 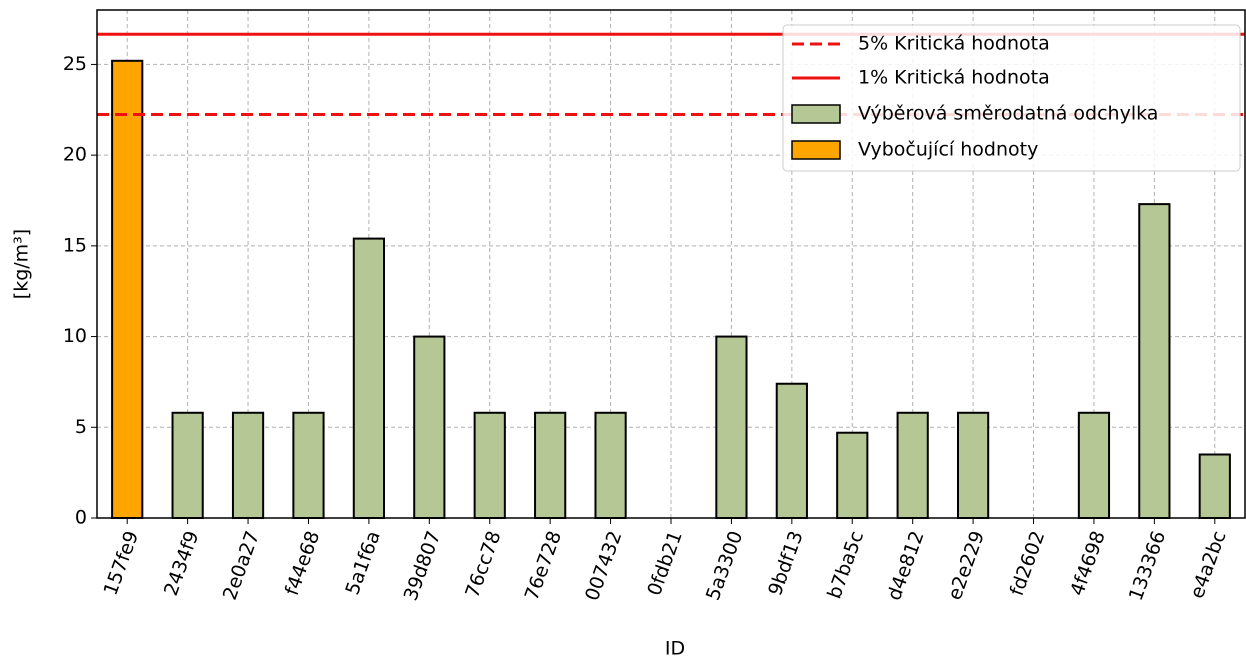 What do you see at coordinates (954, 78) in the screenshot?
I see `legend-label: 1% Kritická hodnota` at bounding box center [954, 78].